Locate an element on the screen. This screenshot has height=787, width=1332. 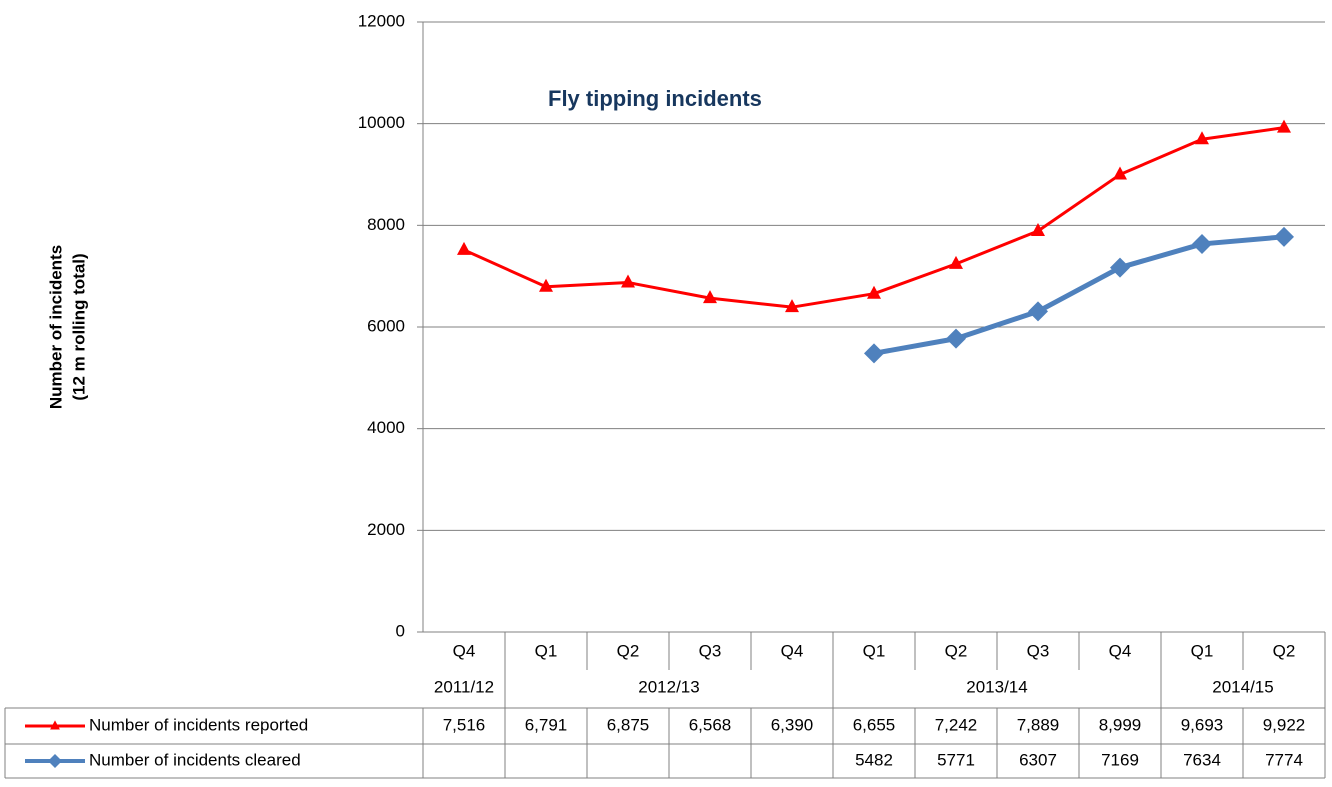
table-value: 6,390 is located at coordinates (792, 724).